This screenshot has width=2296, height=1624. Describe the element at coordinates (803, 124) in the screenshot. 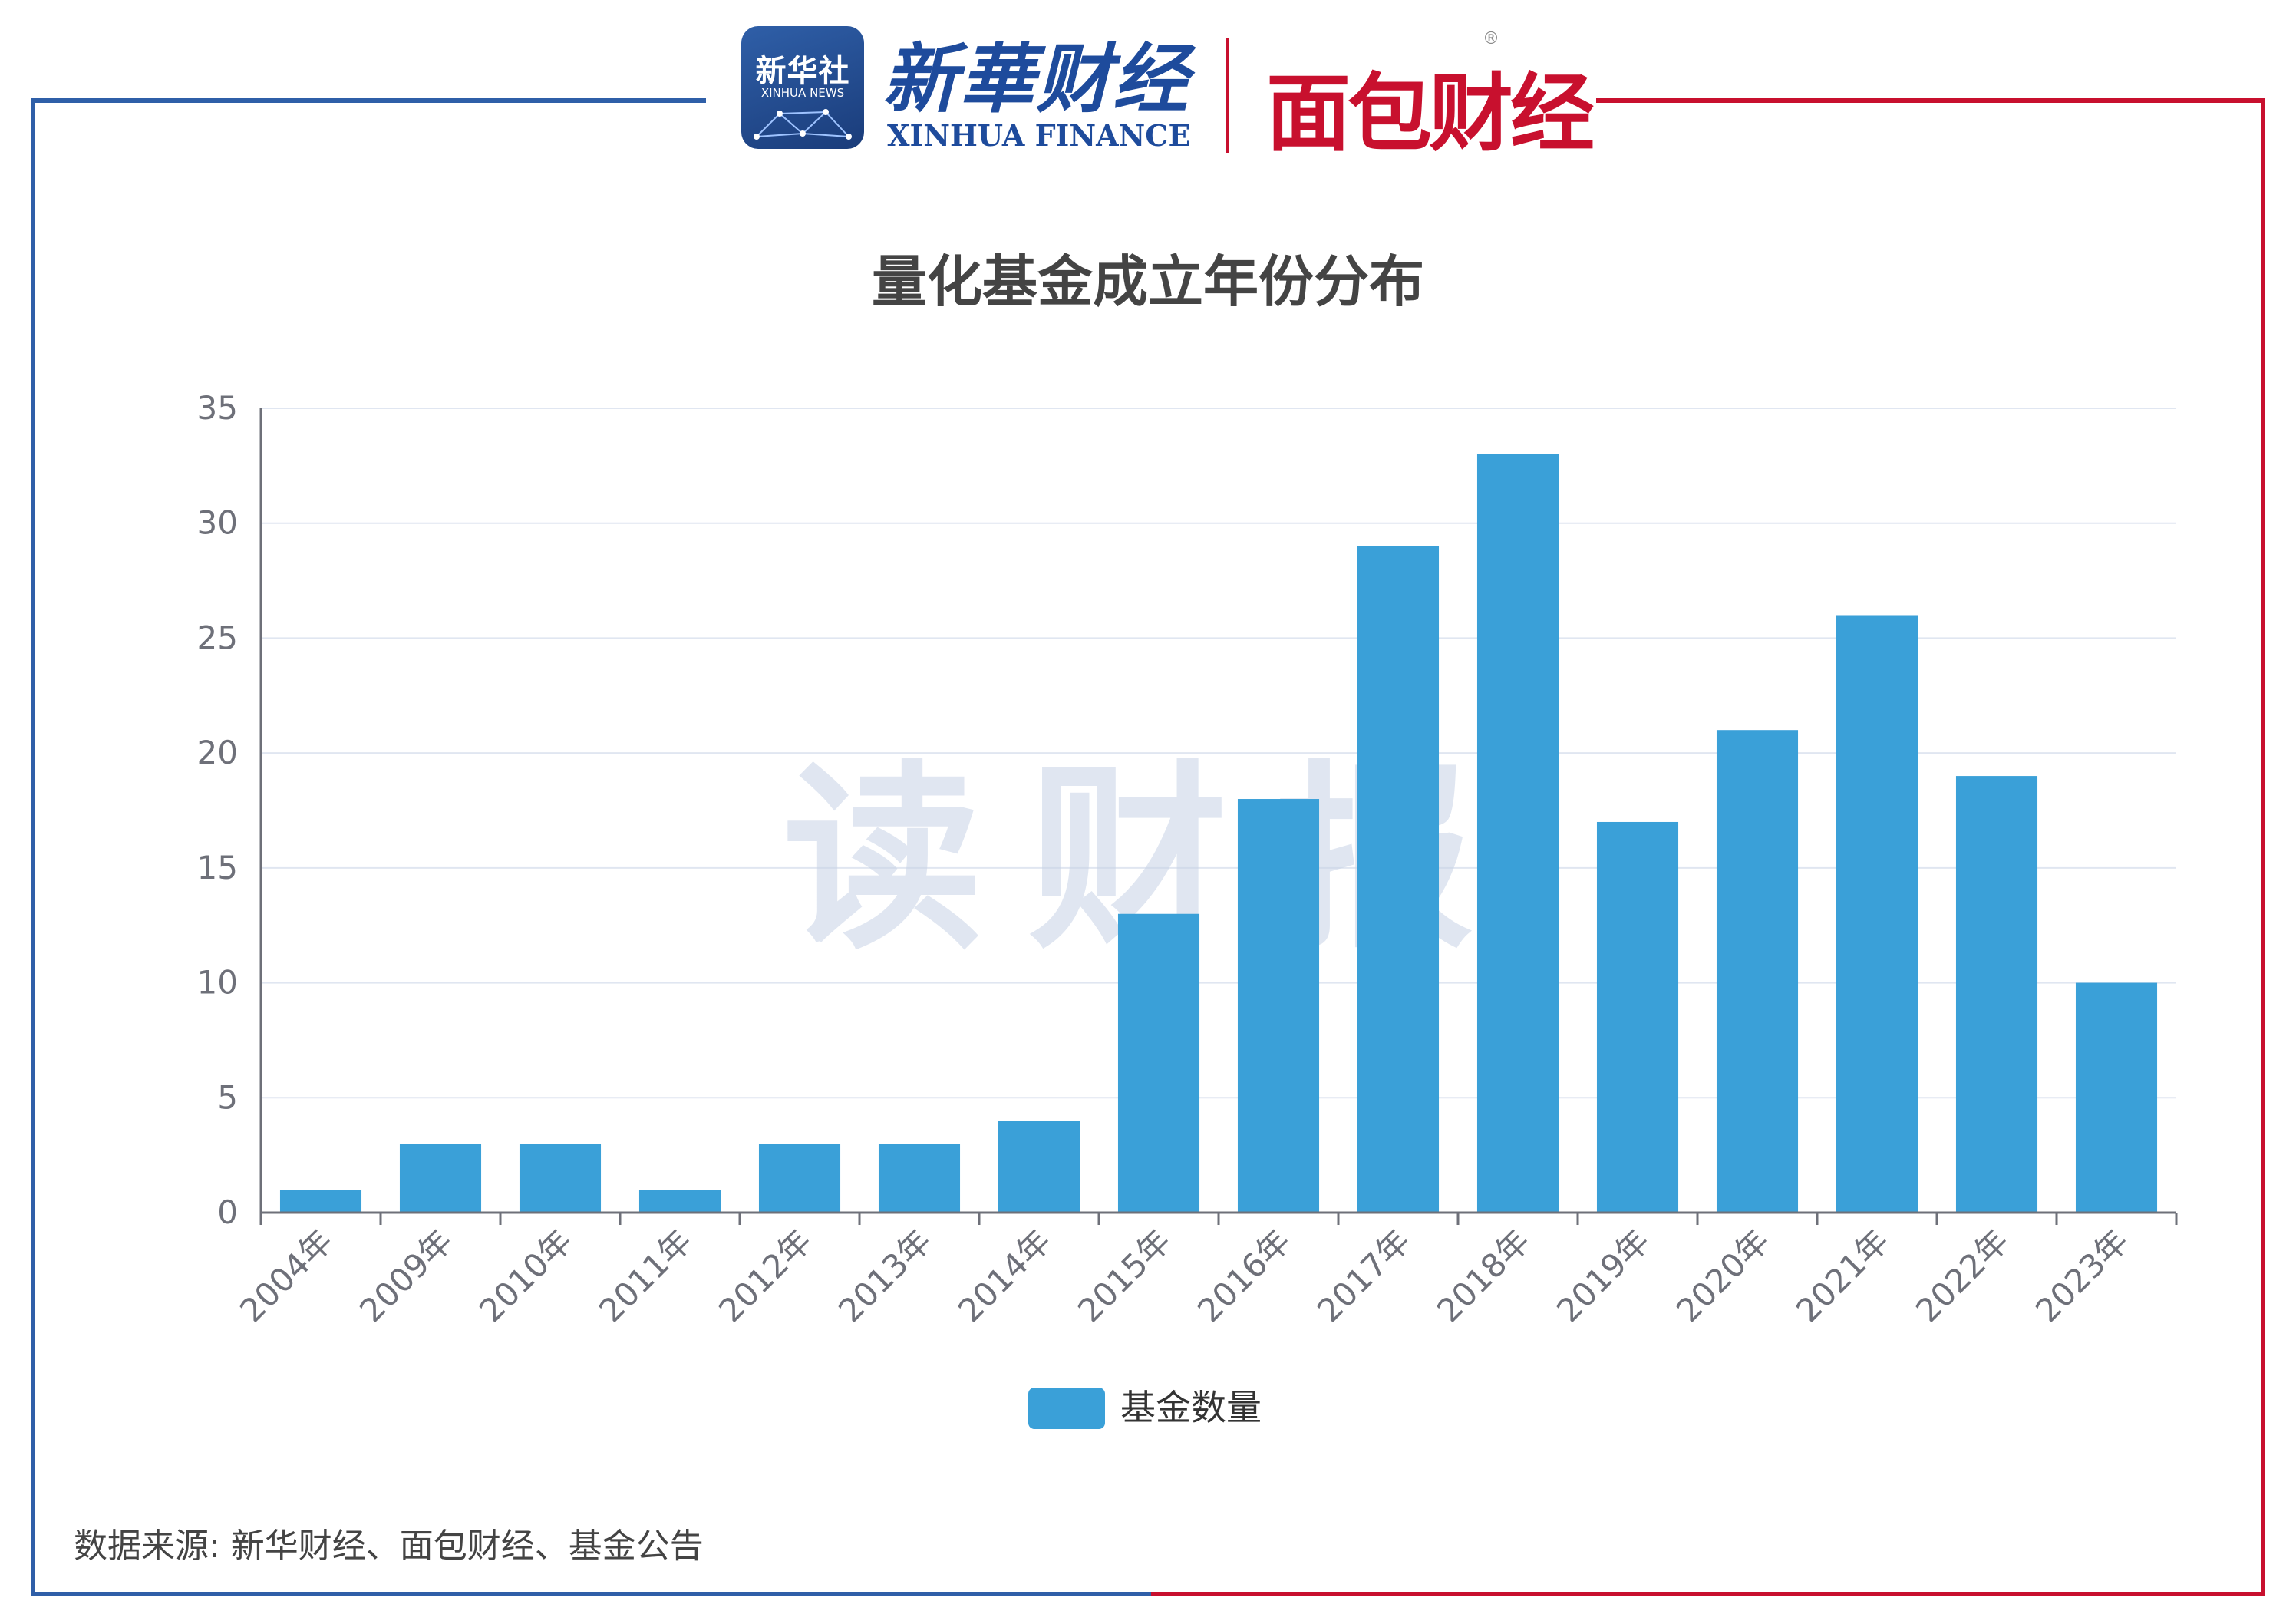

I see `network-icon` at that location.